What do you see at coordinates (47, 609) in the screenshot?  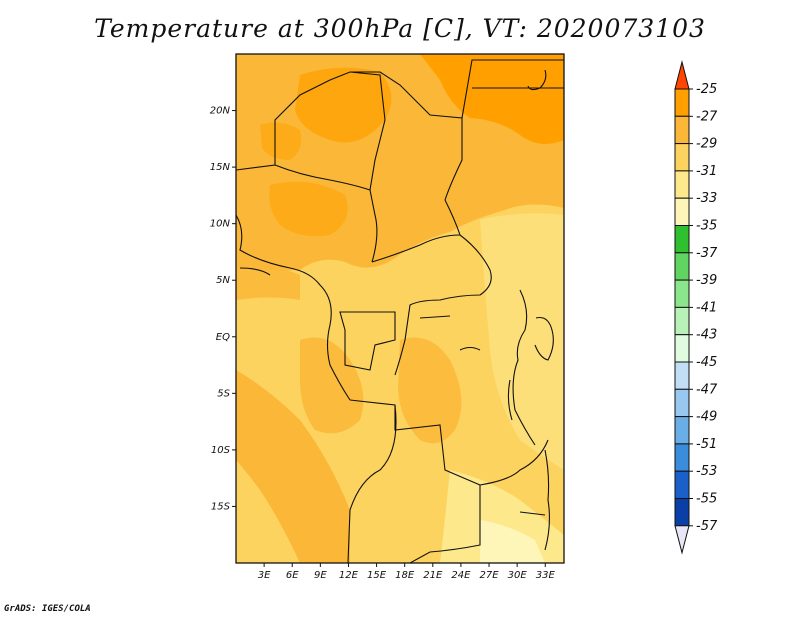 I see `grads-credit: GrADS: IGES/COLA` at bounding box center [47, 609].